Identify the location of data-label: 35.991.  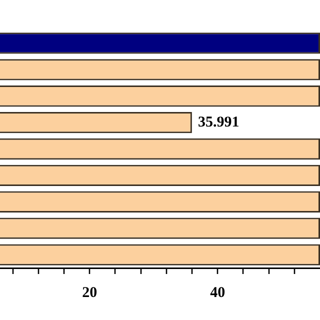
(219, 122).